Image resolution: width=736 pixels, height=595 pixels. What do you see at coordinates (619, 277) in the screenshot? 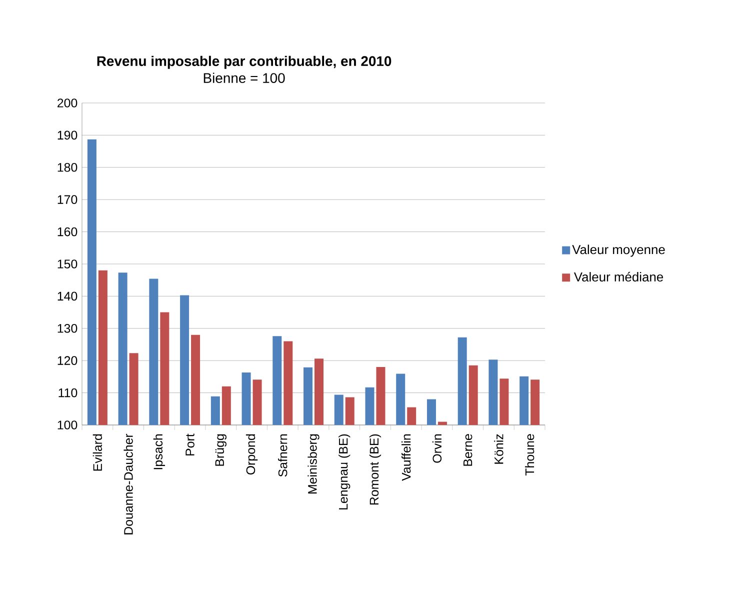
I see `legend-label: Valeur médiane` at bounding box center [619, 277].